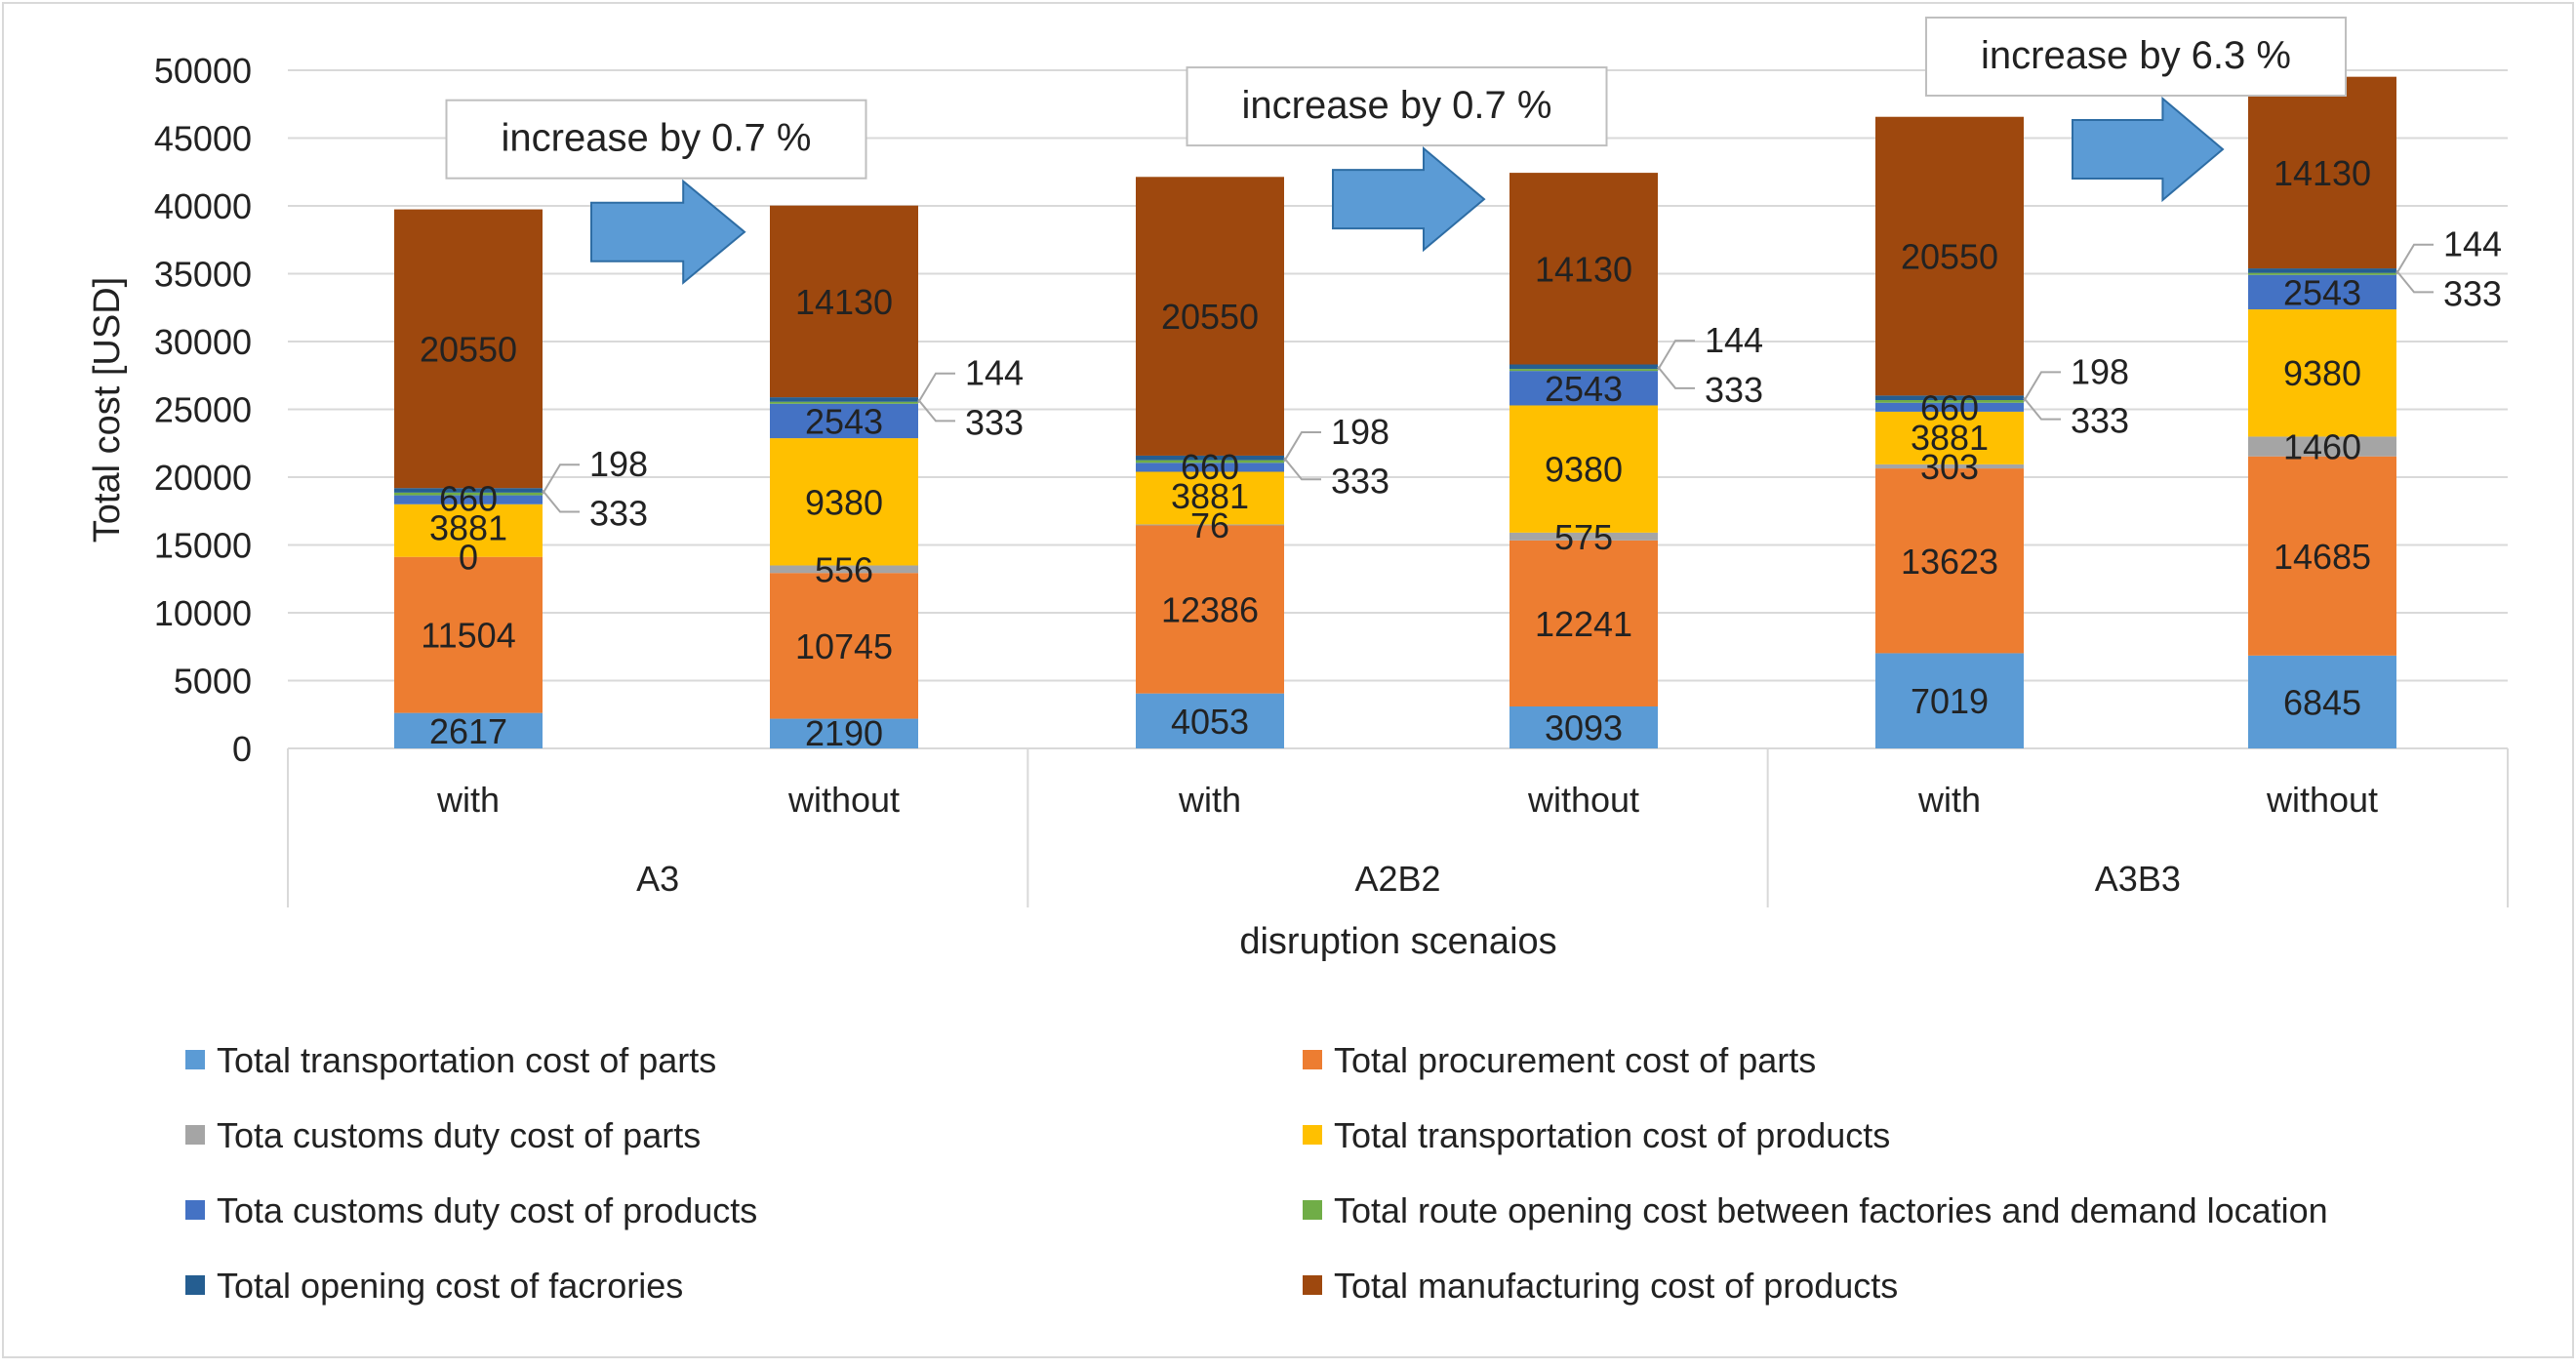  I want to click on annotation-text: increase by 6.3 %, so click(2136, 55).